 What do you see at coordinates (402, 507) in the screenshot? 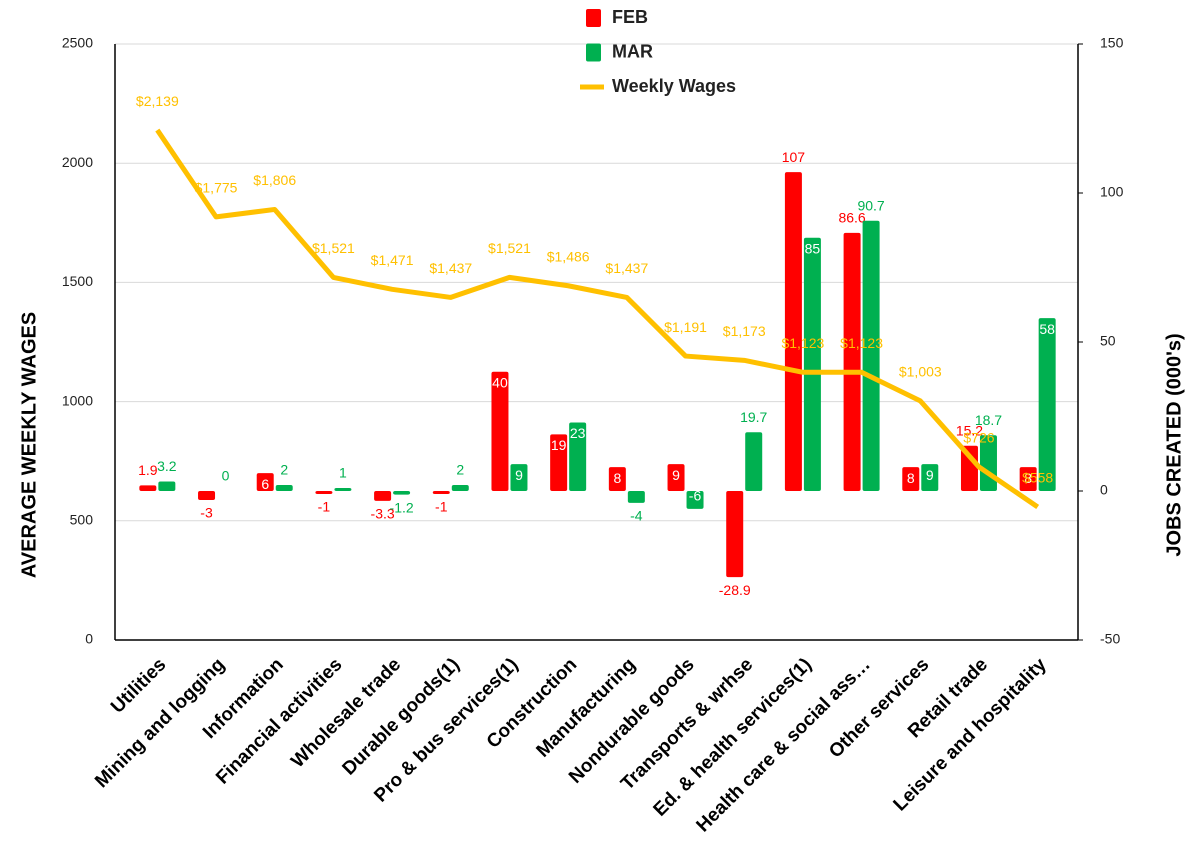
I see `data-label: -1.2` at bounding box center [402, 507].